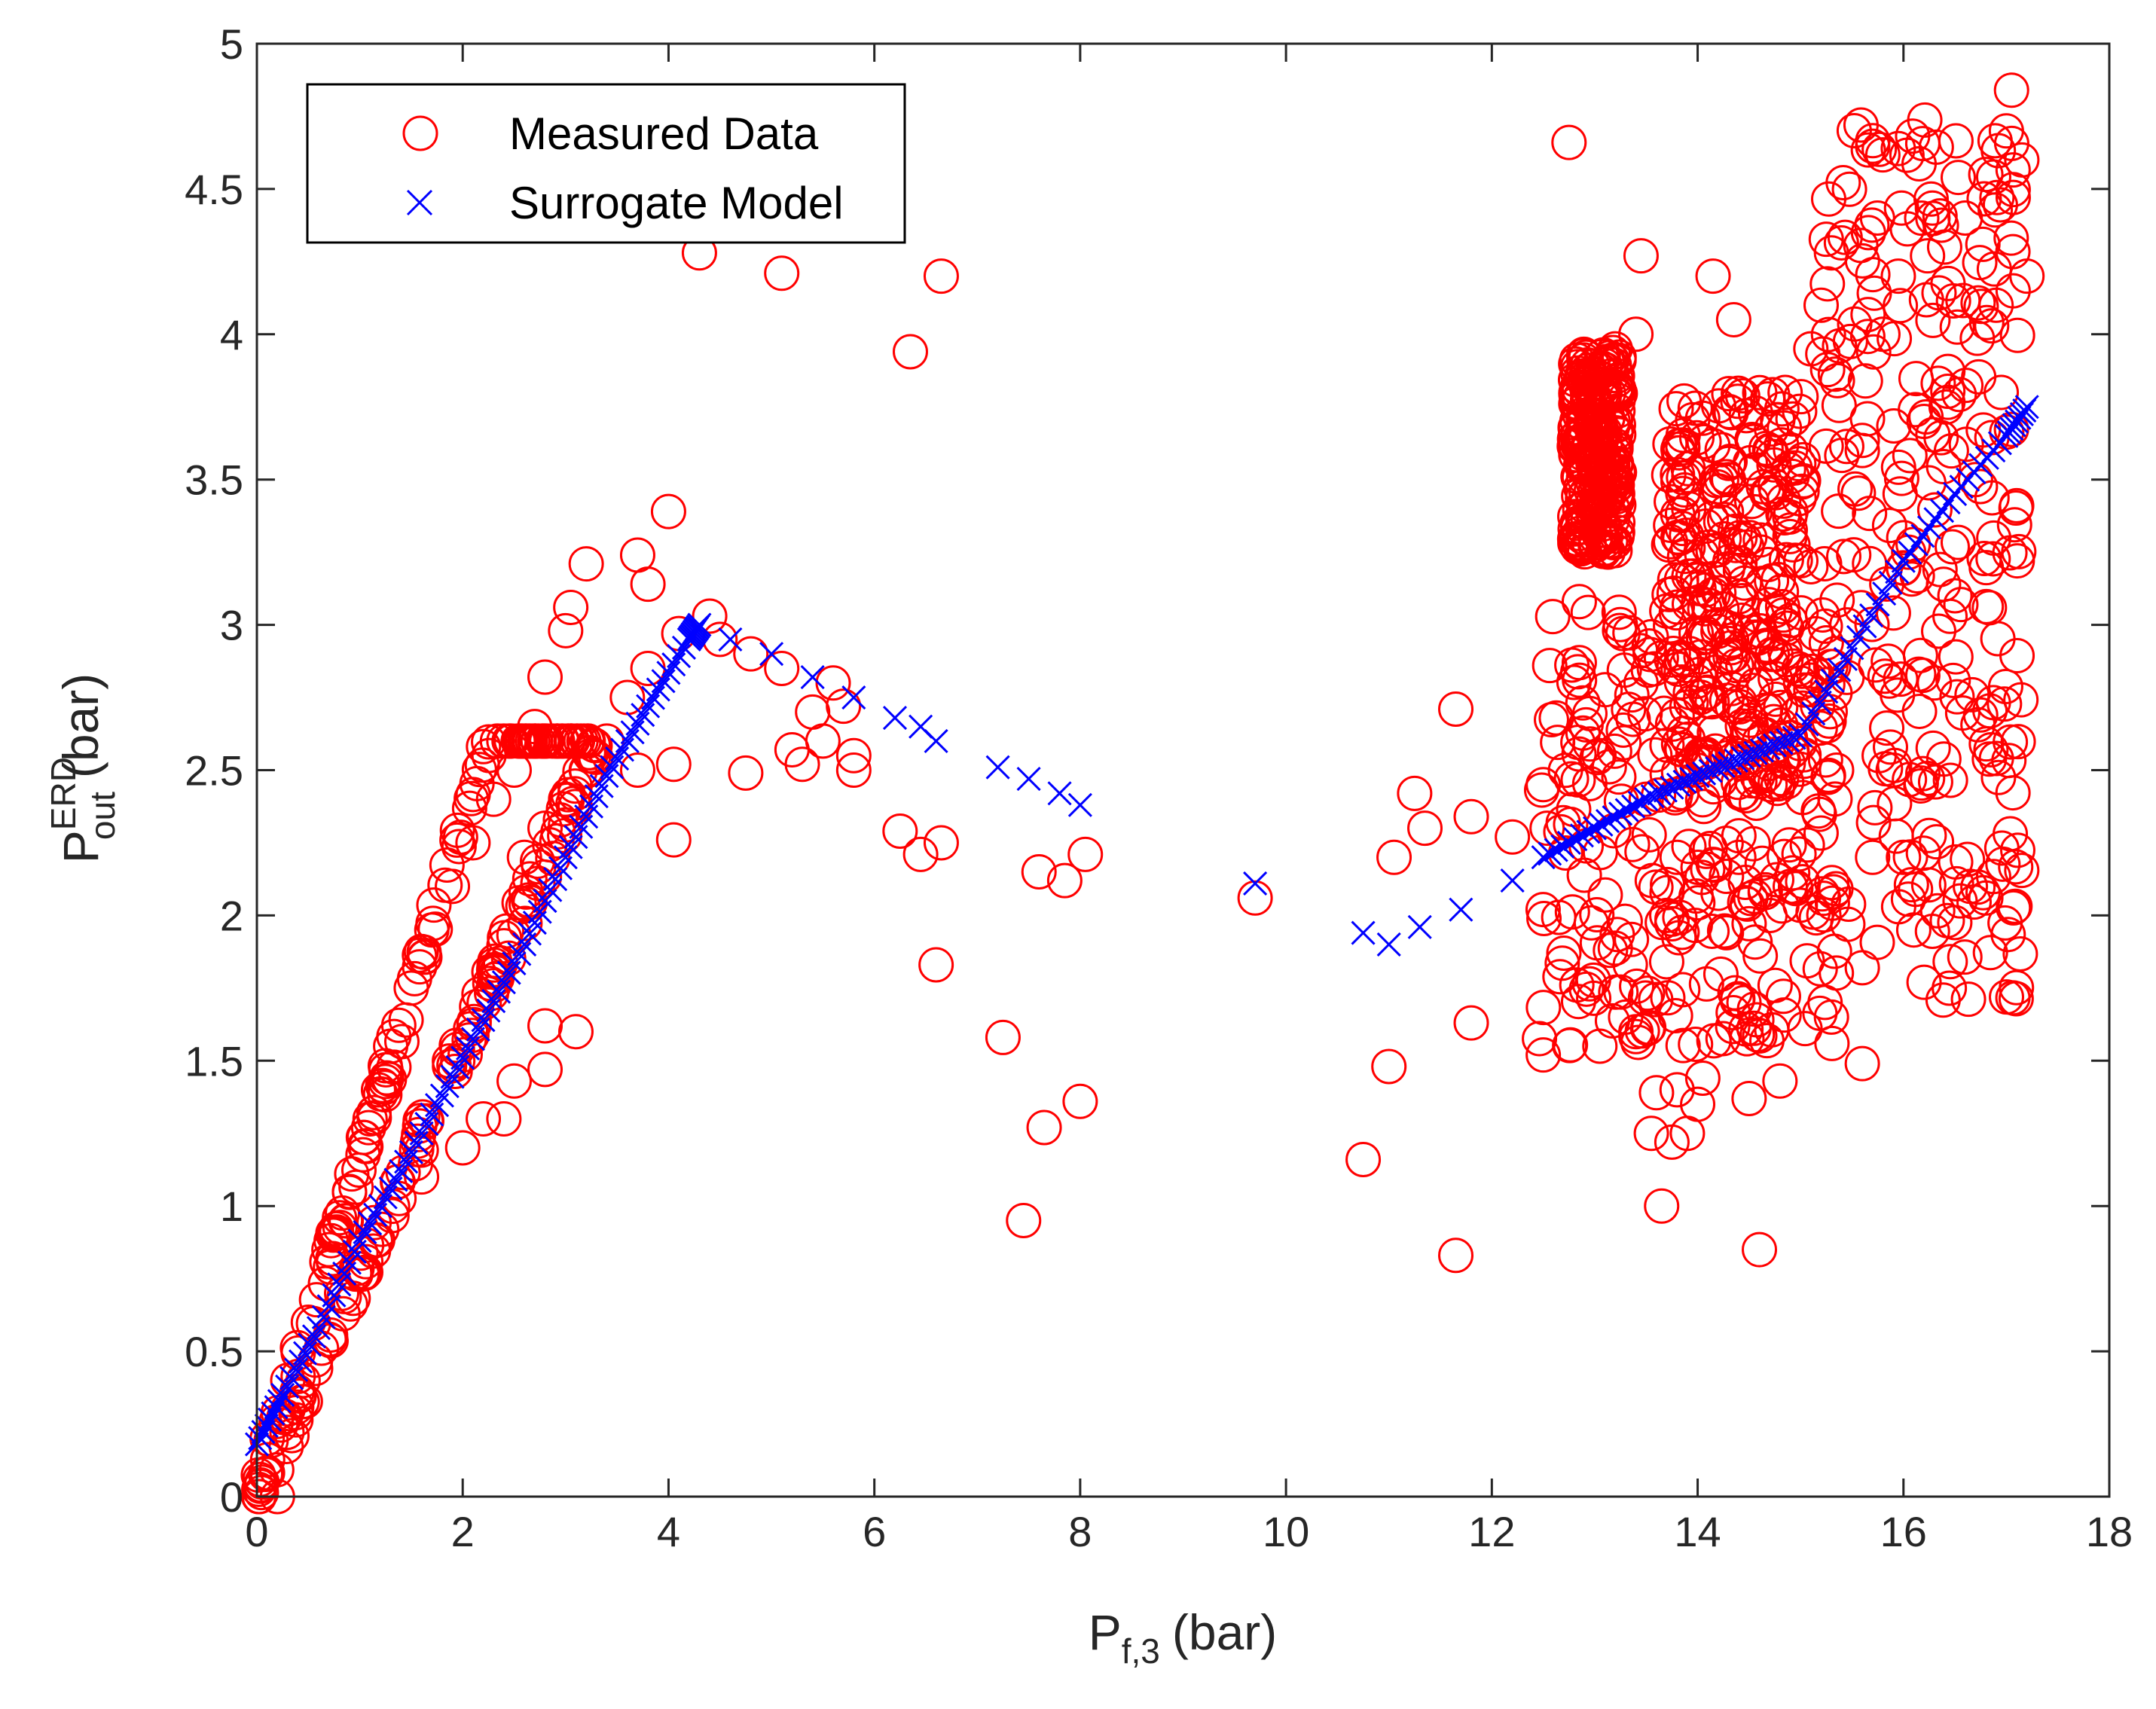  What do you see at coordinates (1491, 1531) in the screenshot?
I see `x-tick-label: 12` at bounding box center [1491, 1531].